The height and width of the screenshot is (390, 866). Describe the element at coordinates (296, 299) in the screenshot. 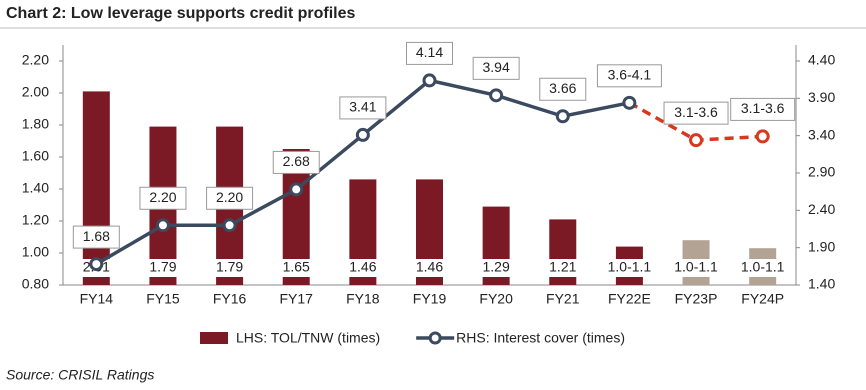

I see `x-tick-label: FY17` at that location.